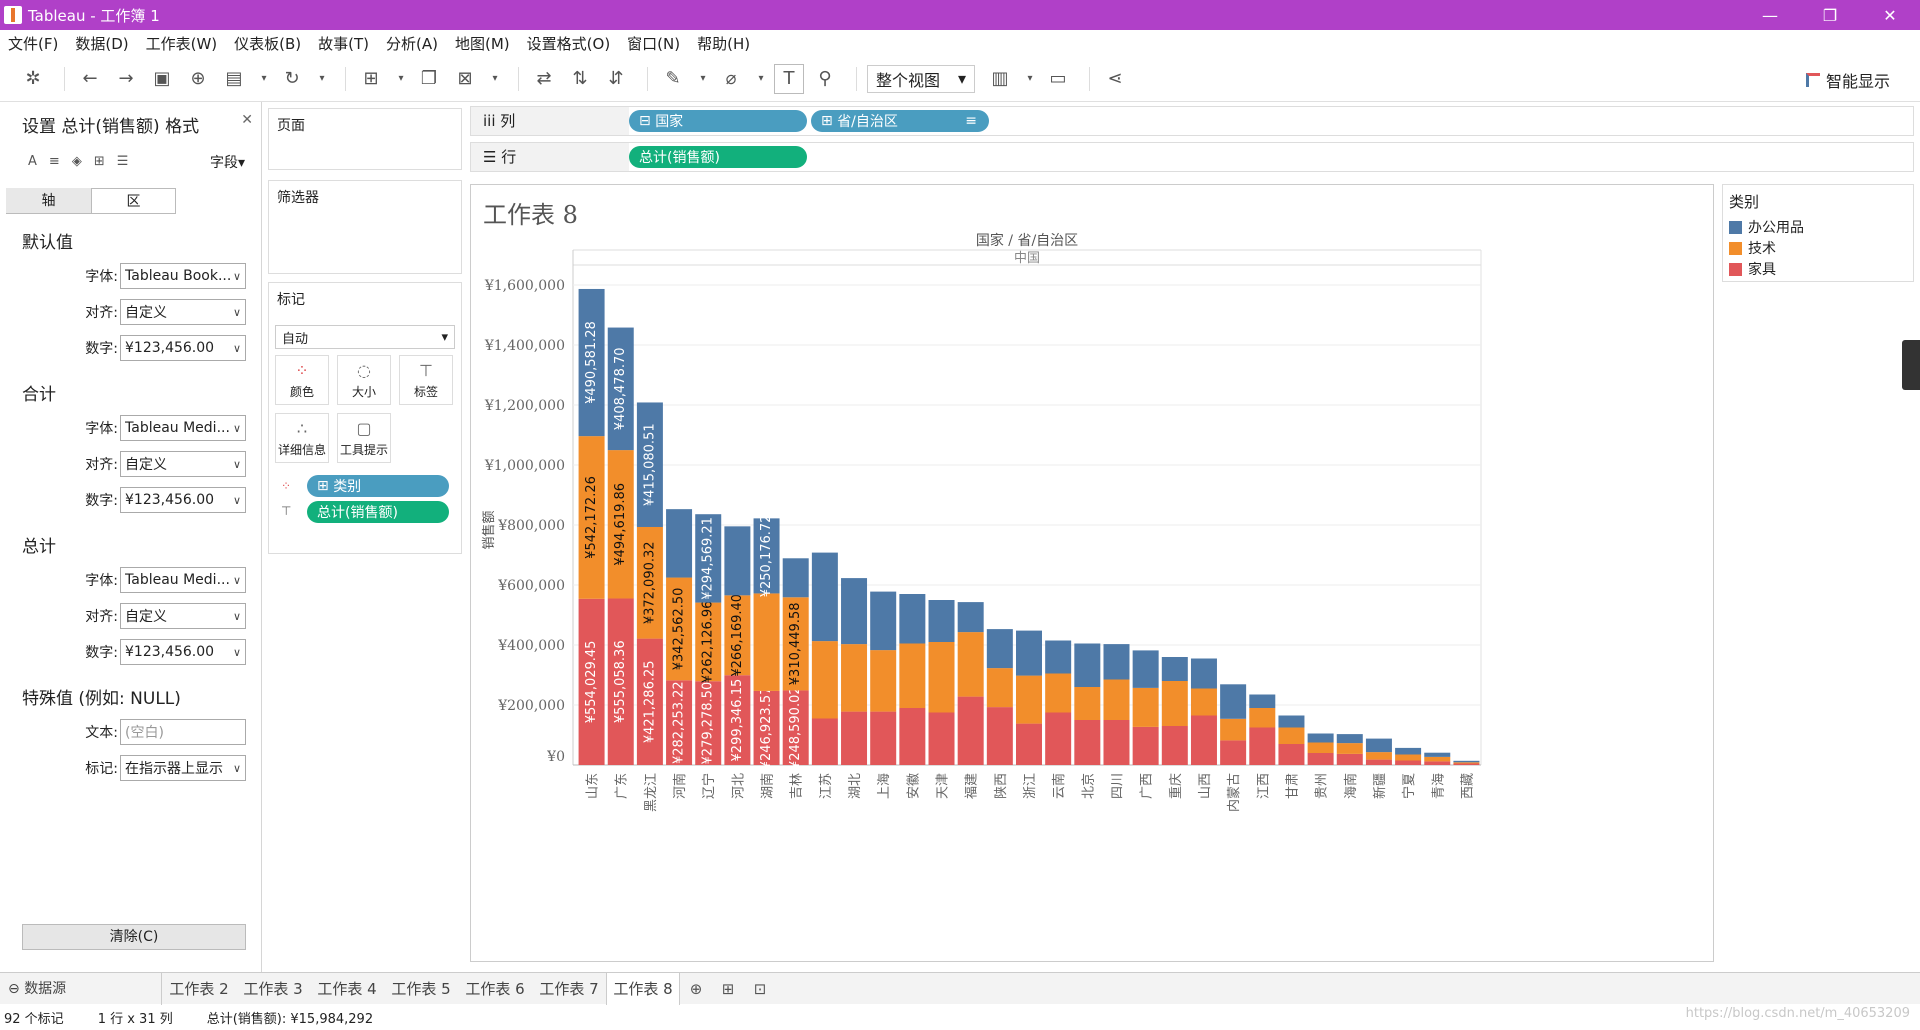  I want to click on rows-shelf: ☰ 行 总计(销售额), so click(1192, 157).